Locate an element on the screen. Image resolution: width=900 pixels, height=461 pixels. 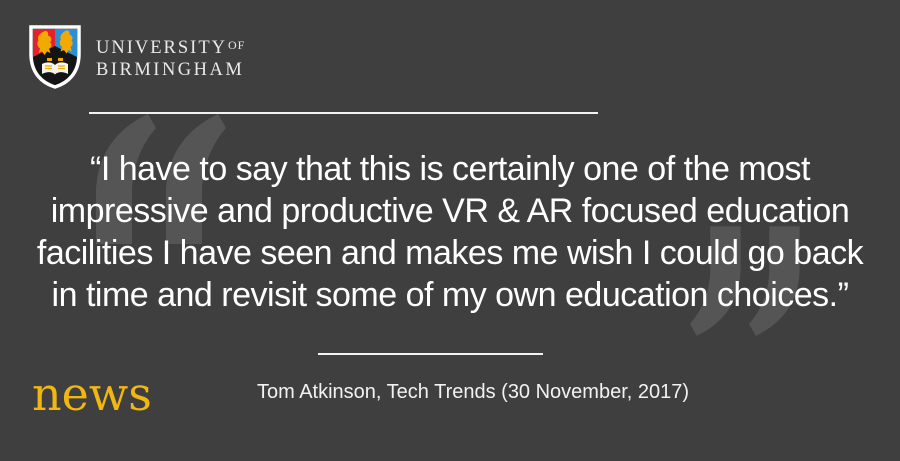
close-quote-icon is located at coordinates (745, 281).